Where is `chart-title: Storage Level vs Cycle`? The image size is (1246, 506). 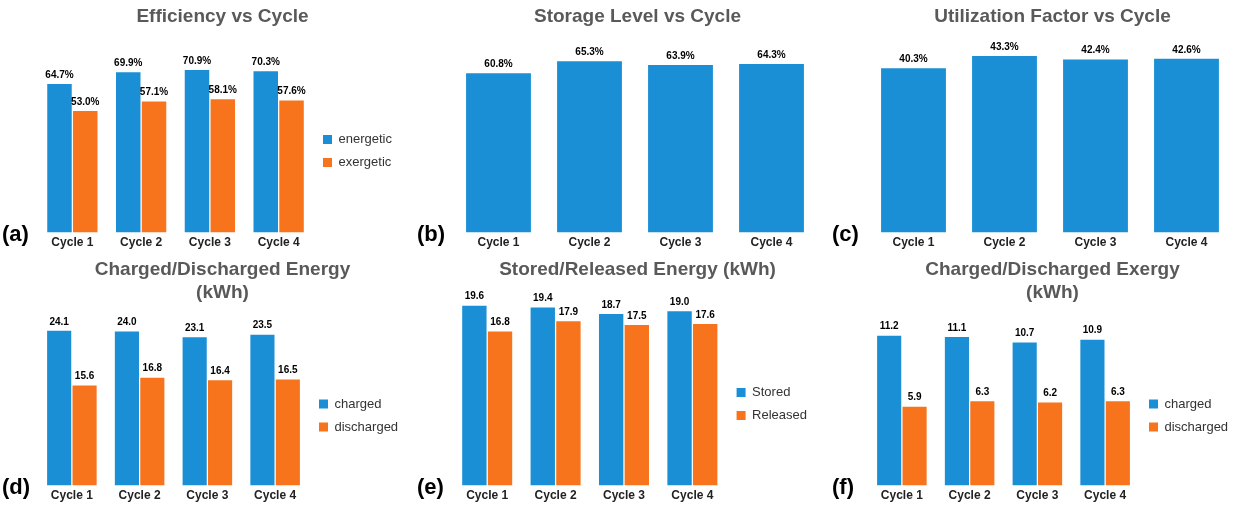 chart-title: Storage Level vs Cycle is located at coordinates (637, 15).